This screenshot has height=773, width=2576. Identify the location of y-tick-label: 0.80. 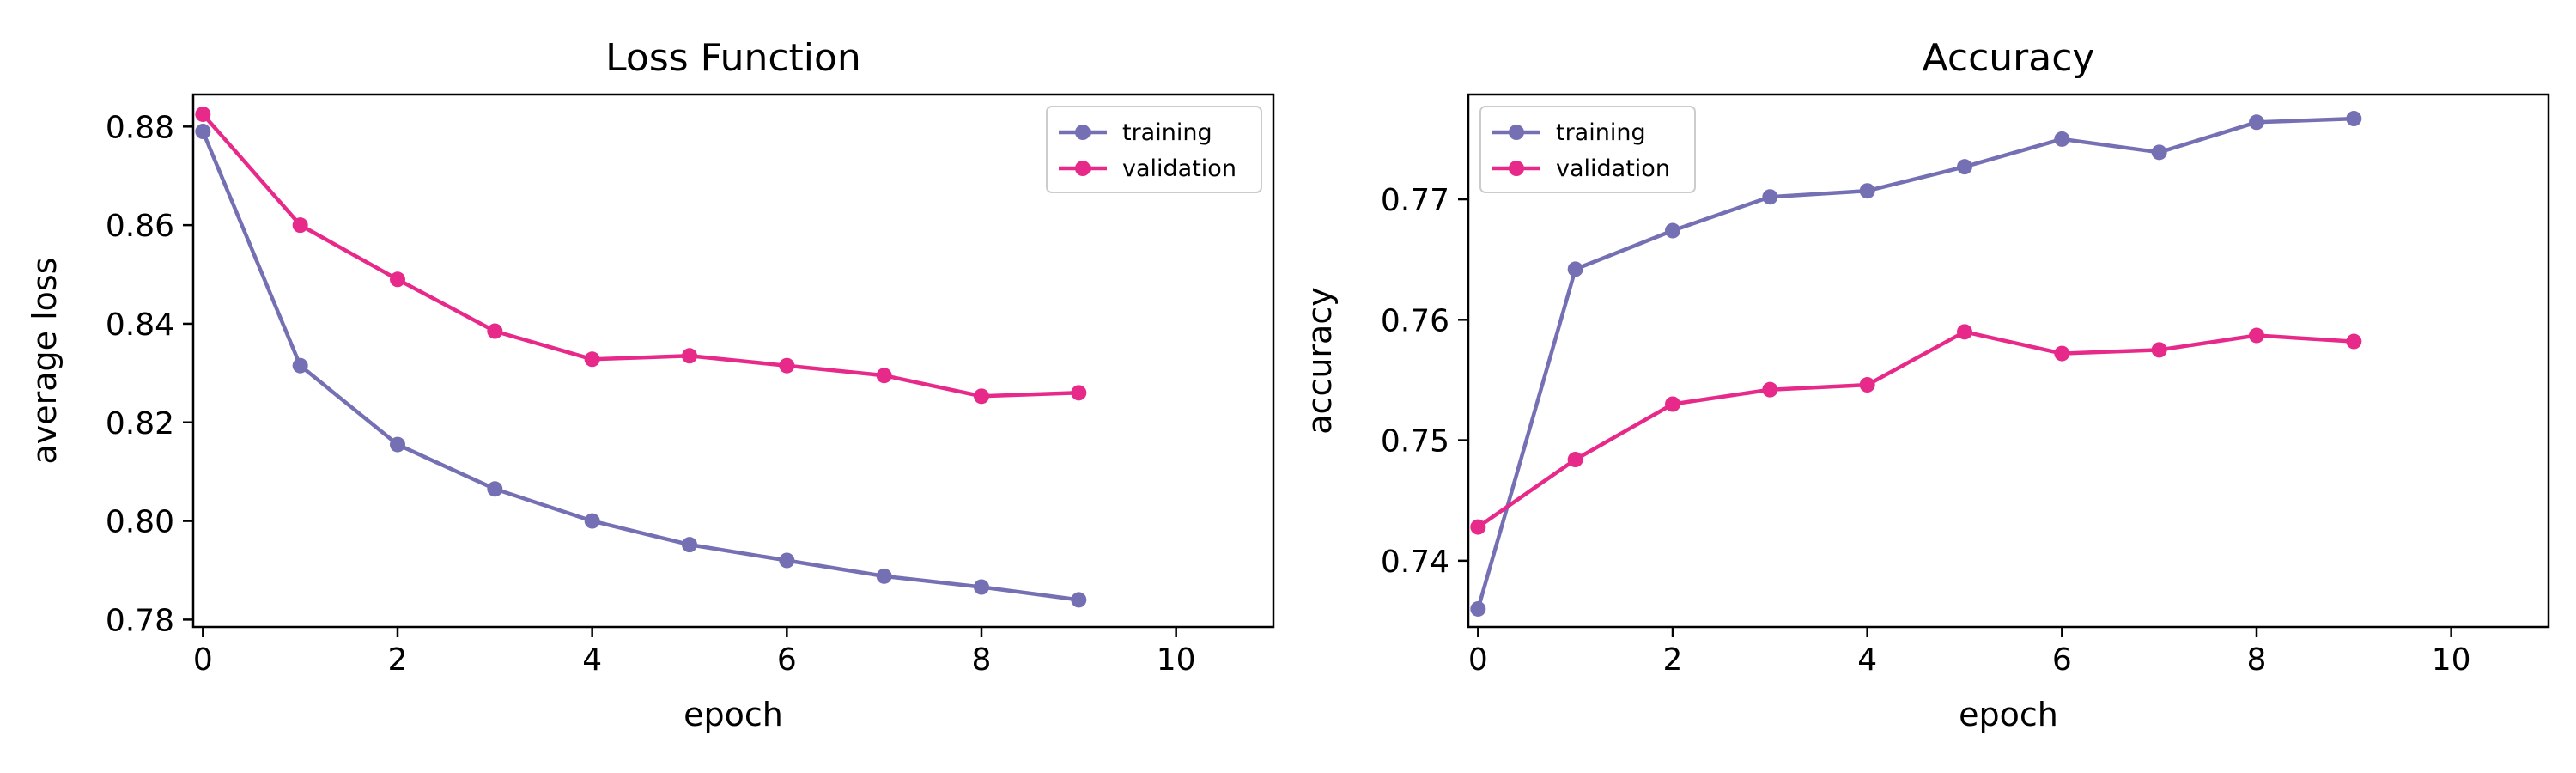
(140, 522).